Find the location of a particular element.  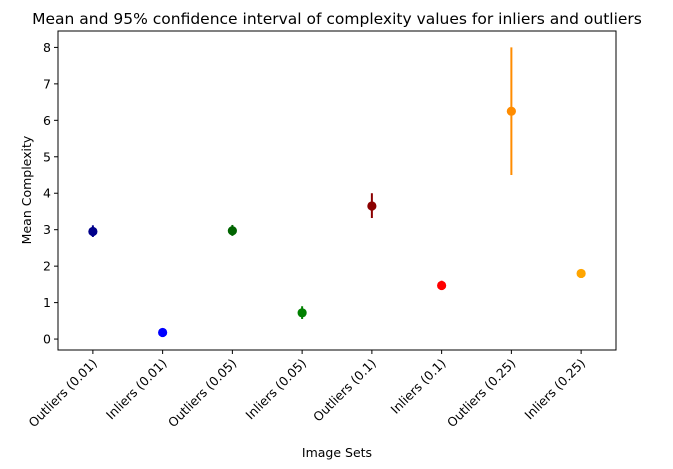

x-tick-label: Inliers (0.05) is located at coordinates (275, 389).